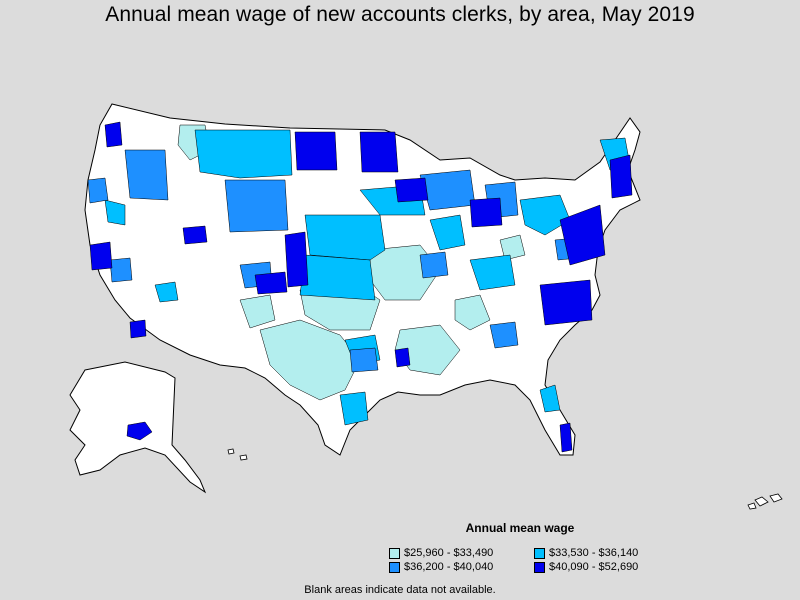 This screenshot has width=800, height=600. I want to click on hawaii, so click(505, 479).